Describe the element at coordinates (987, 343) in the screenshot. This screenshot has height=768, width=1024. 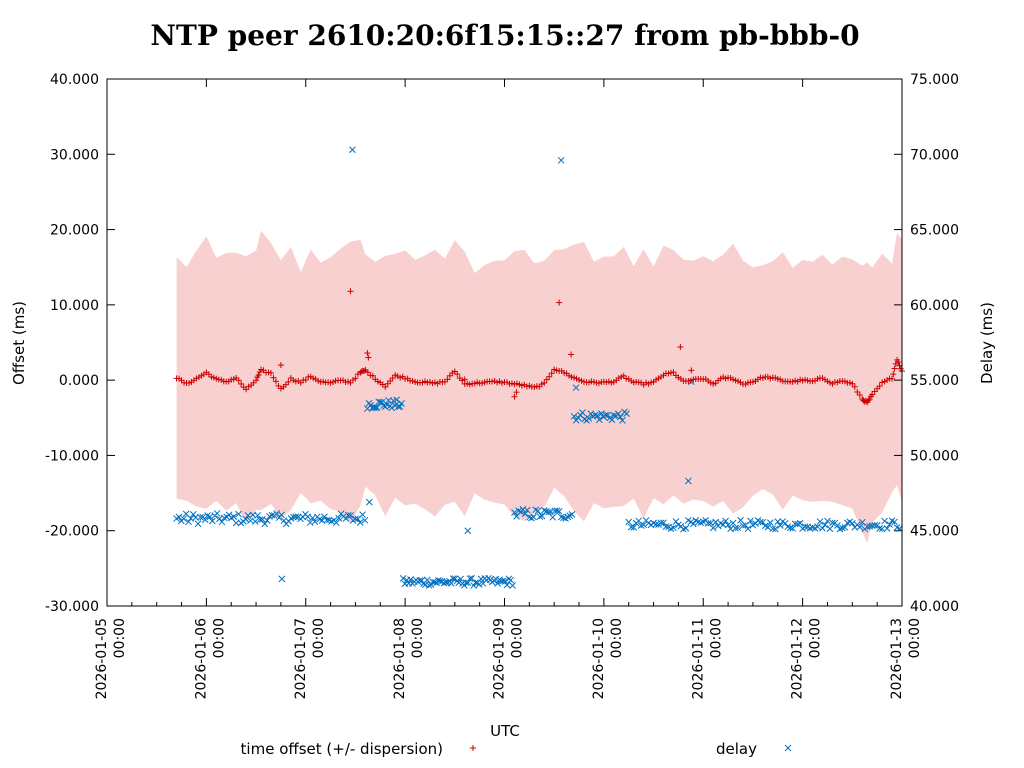
I see `y-axis-right-label: Delay (ms)` at that location.